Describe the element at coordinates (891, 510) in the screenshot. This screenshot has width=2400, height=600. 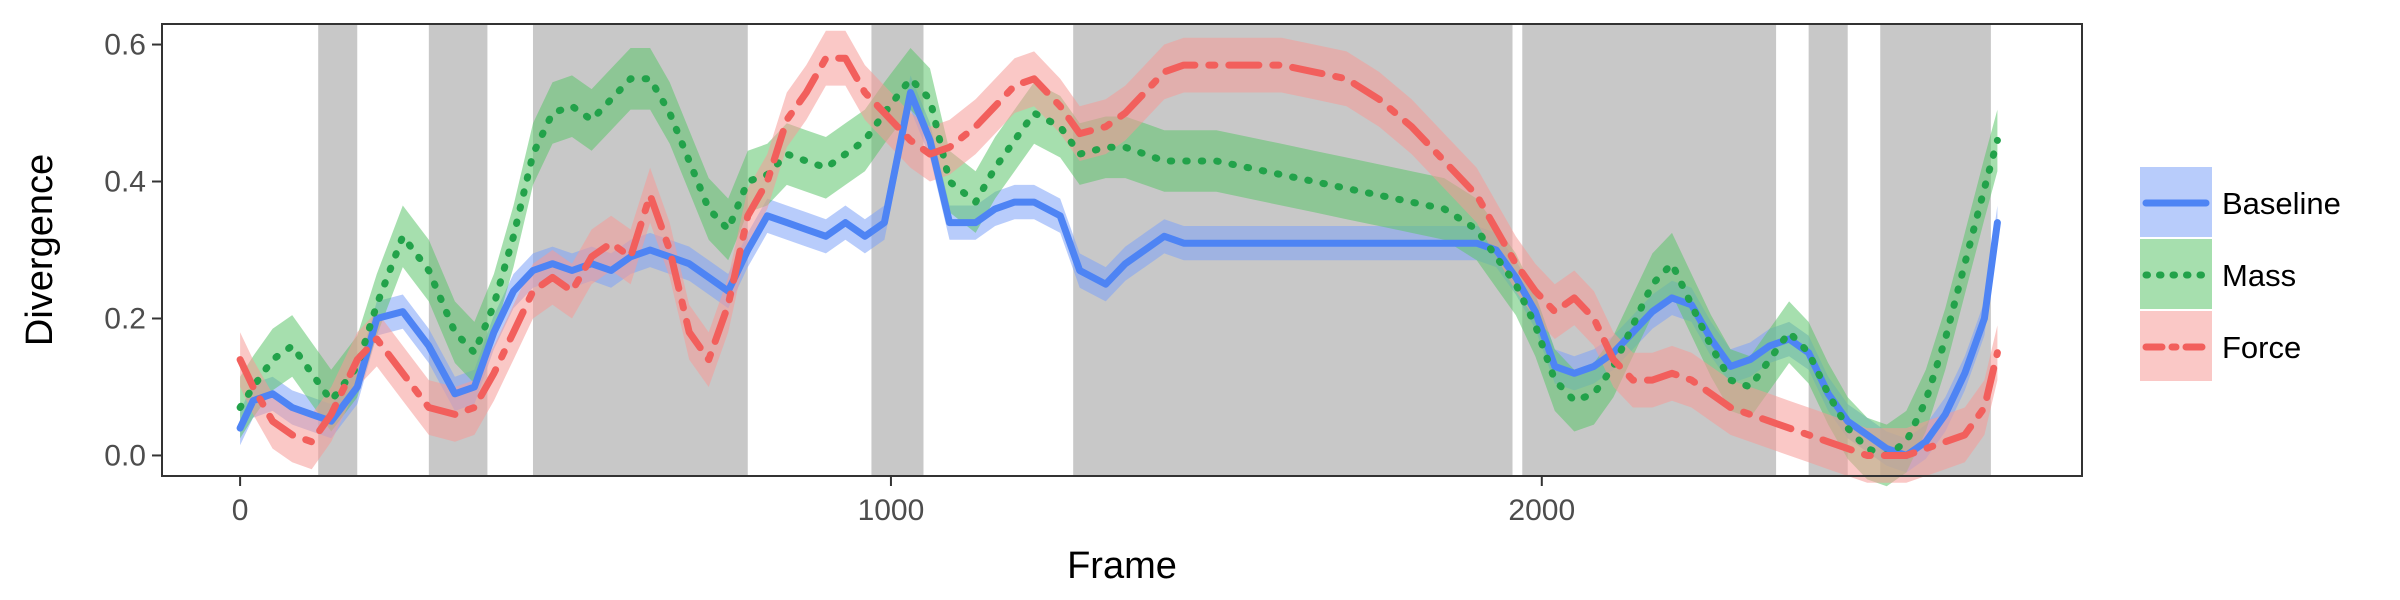
I see `x-tick-label-1: 1000` at that location.